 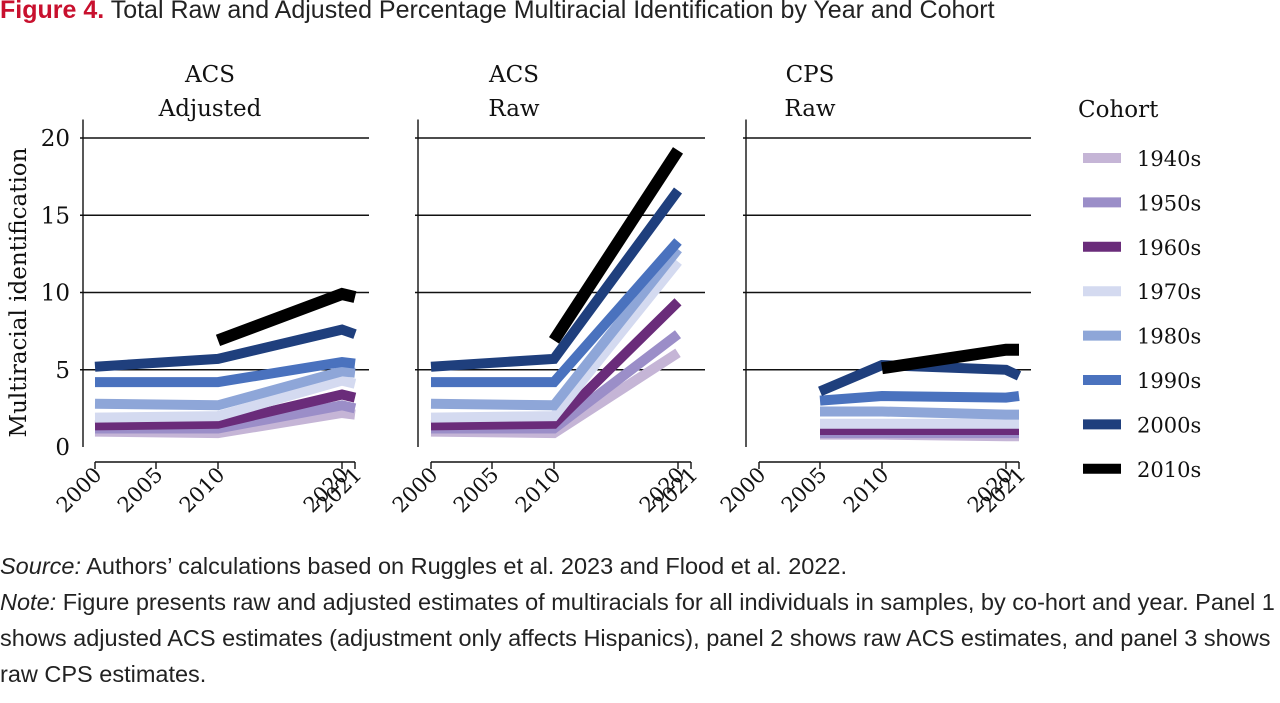 What do you see at coordinates (1169, 203) in the screenshot?
I see `legend-label: 1950s` at bounding box center [1169, 203].